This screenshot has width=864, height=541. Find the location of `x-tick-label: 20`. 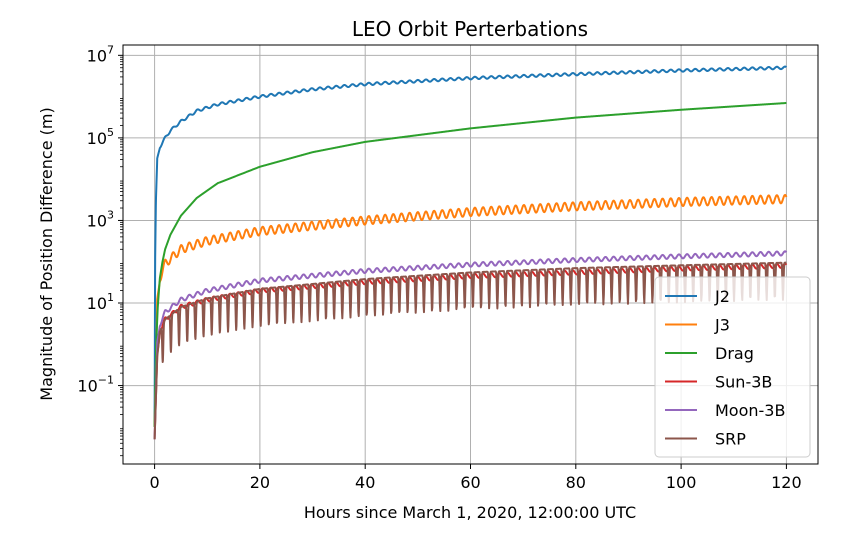

x-tick-label: 20 is located at coordinates (260, 482).